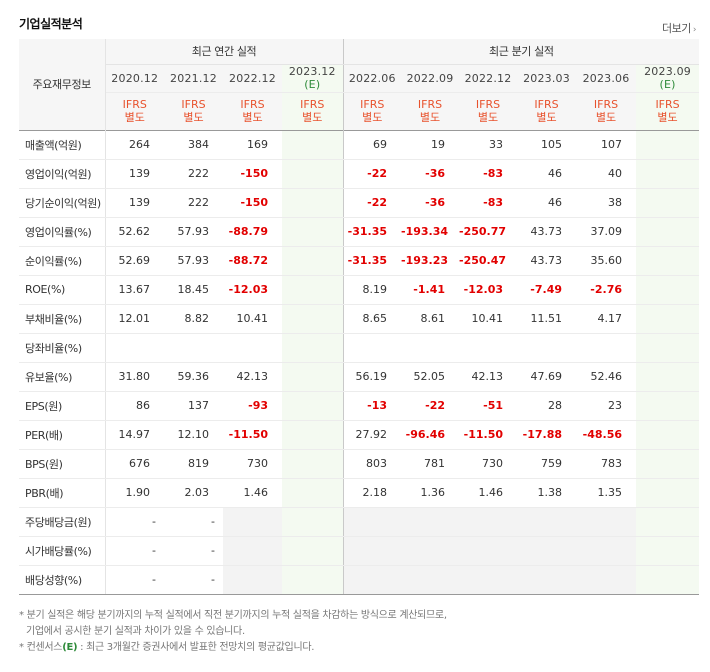 This screenshot has height=672, width=710. I want to click on value-cell: -2.76, so click(606, 290).